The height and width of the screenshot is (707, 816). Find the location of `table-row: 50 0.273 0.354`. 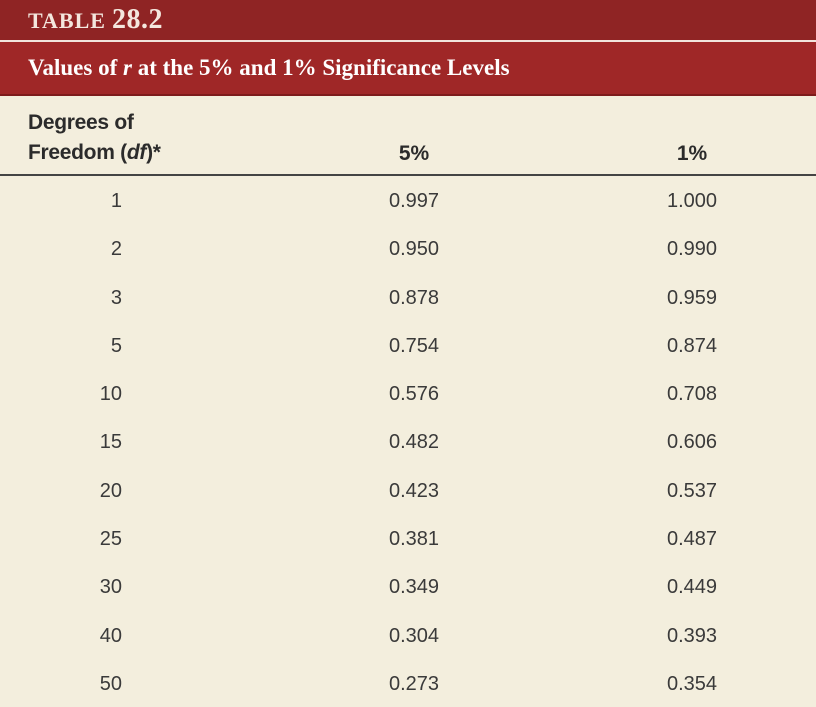

table-row: 50 0.273 0.354 is located at coordinates (408, 683).